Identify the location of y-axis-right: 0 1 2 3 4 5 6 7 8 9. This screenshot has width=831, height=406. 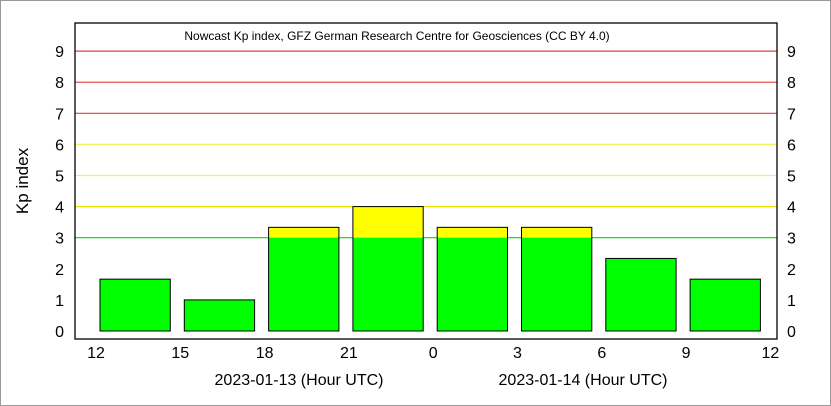
(791, 192).